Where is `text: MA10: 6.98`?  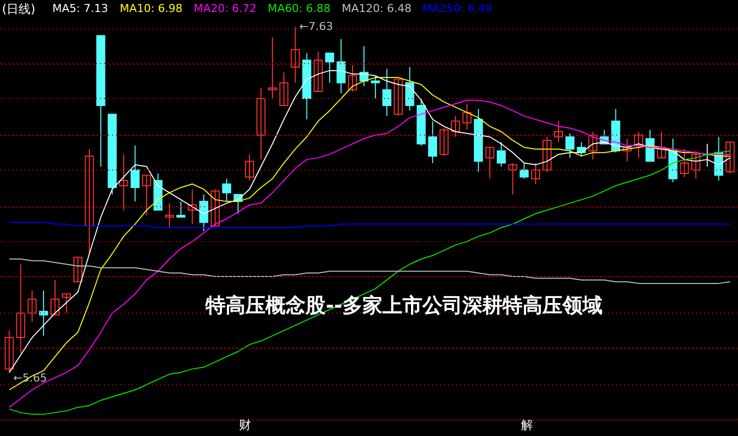
text: MA10: 6.98 is located at coordinates (151, 8).